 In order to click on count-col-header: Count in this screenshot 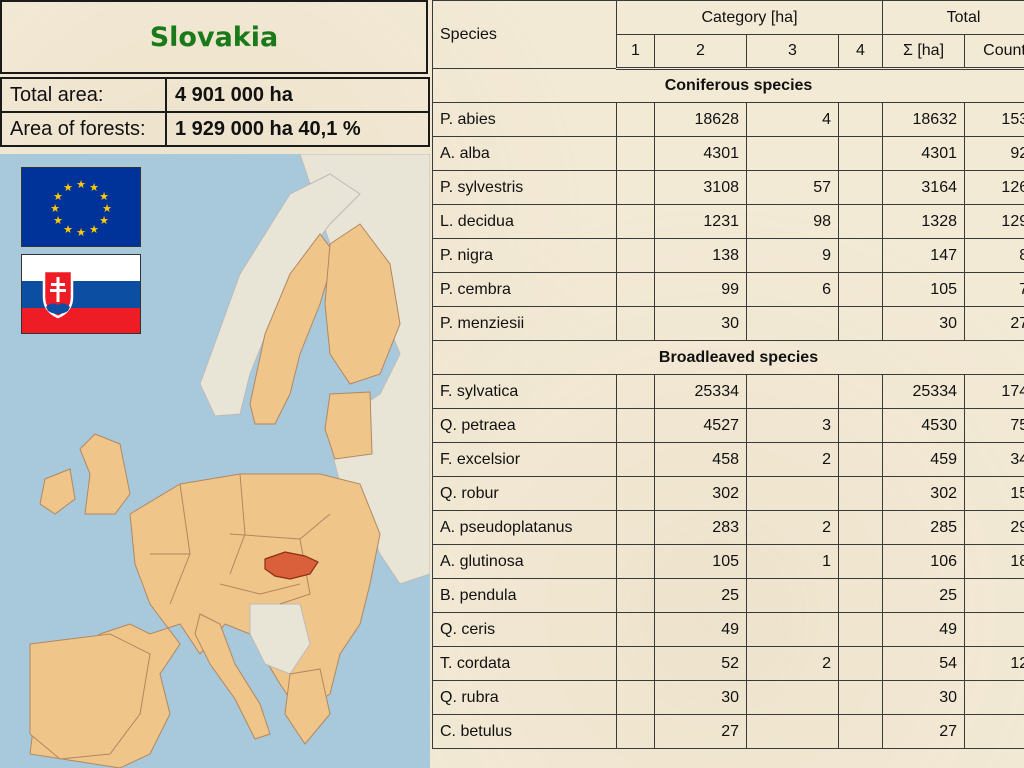, I will do `click(993, 52)`.